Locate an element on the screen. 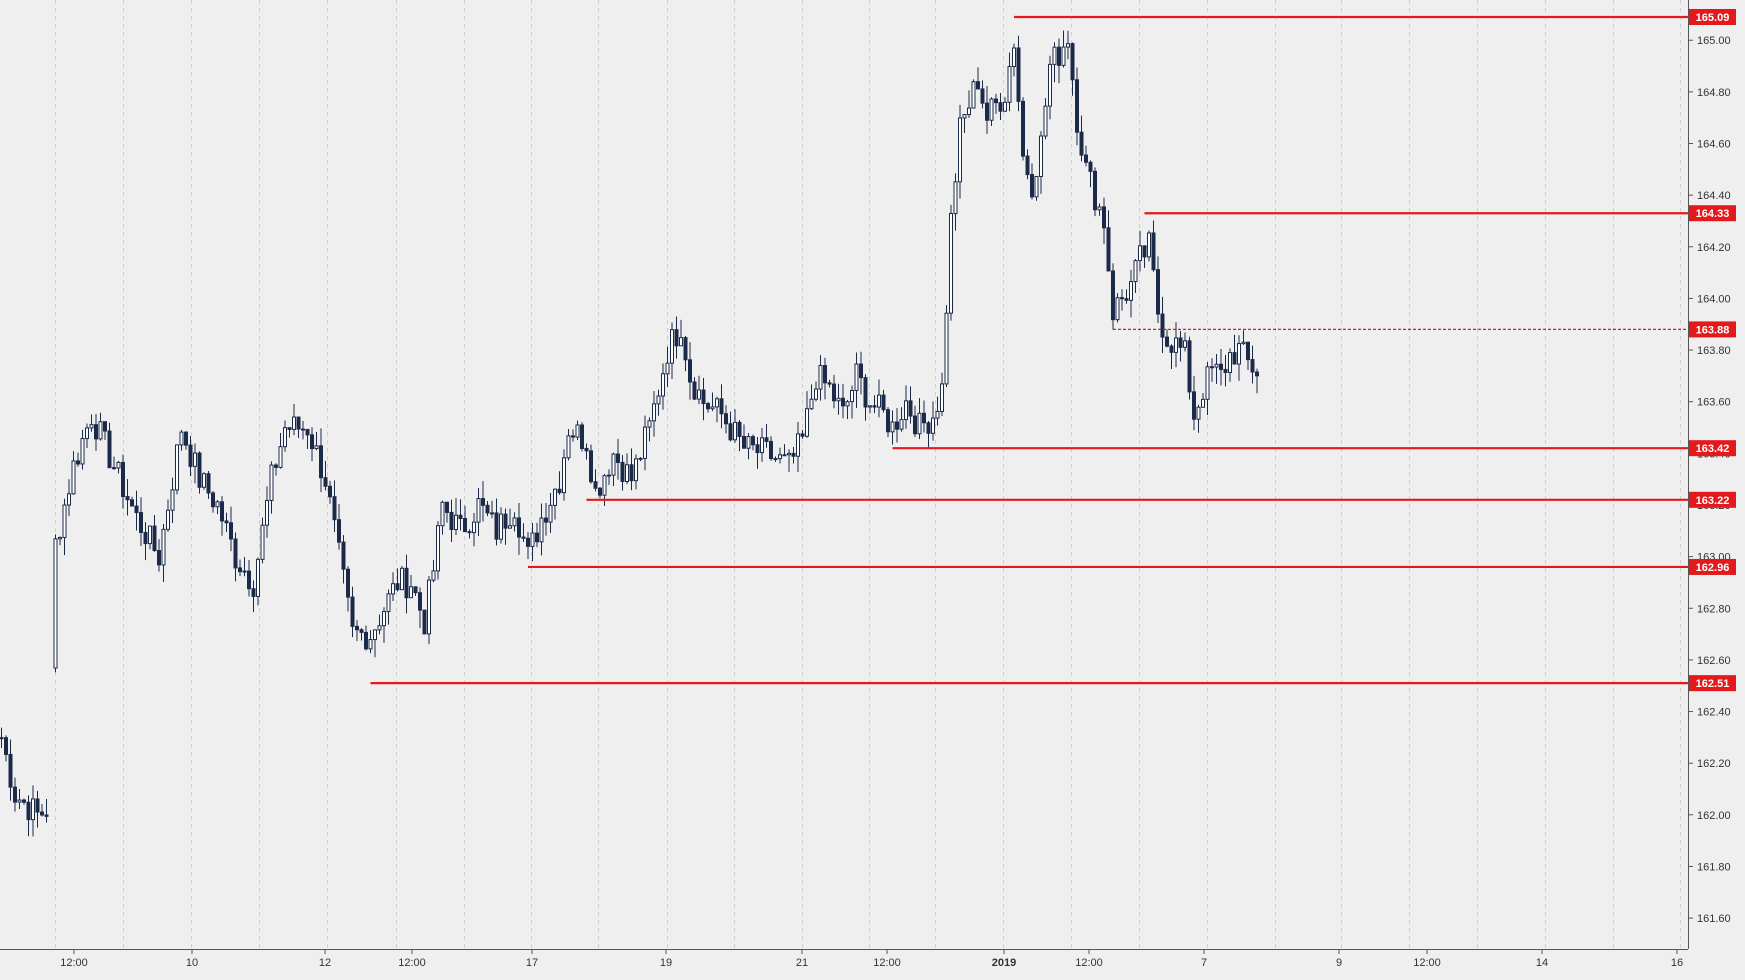 Image resolution: width=1745 pixels, height=980 pixels. x-tick-label: 21 is located at coordinates (802, 963).